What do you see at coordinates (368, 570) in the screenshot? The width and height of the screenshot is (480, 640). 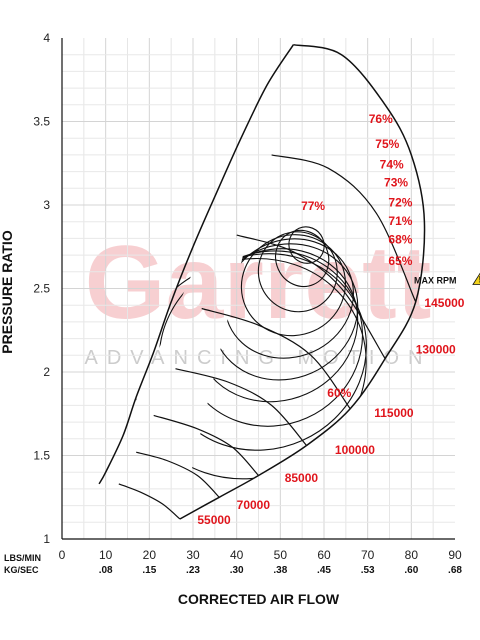 I see `x-tick-kgsec-label: .53` at bounding box center [368, 570].